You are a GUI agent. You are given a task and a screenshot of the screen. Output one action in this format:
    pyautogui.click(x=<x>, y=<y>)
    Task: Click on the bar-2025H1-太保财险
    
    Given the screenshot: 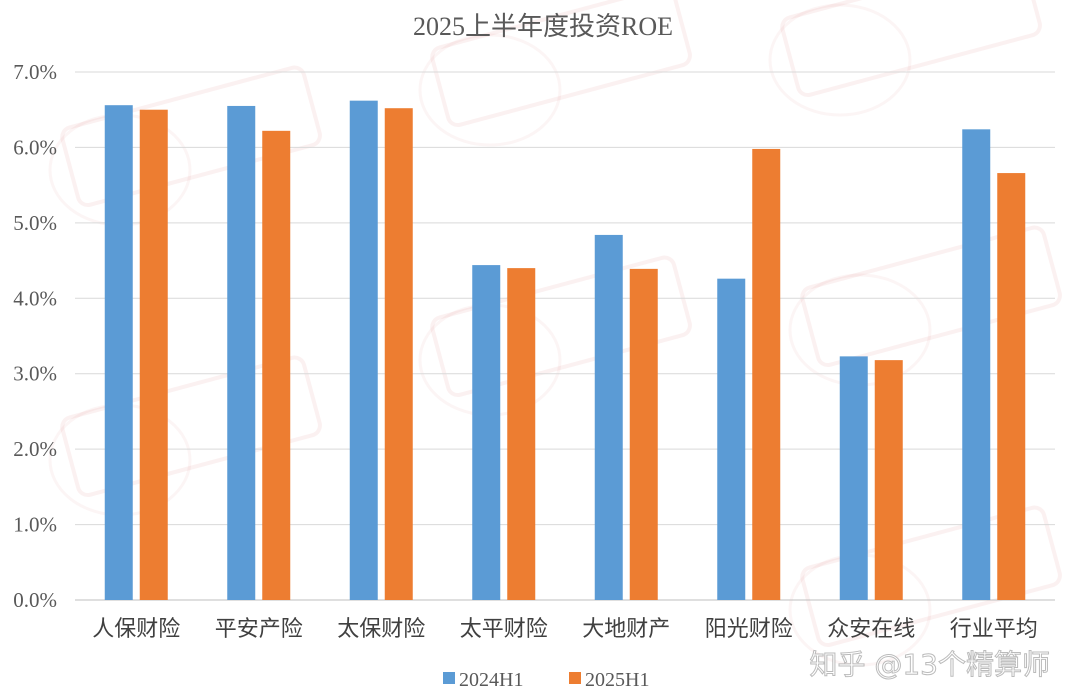 What is the action you would take?
    pyautogui.click(x=398, y=354)
    